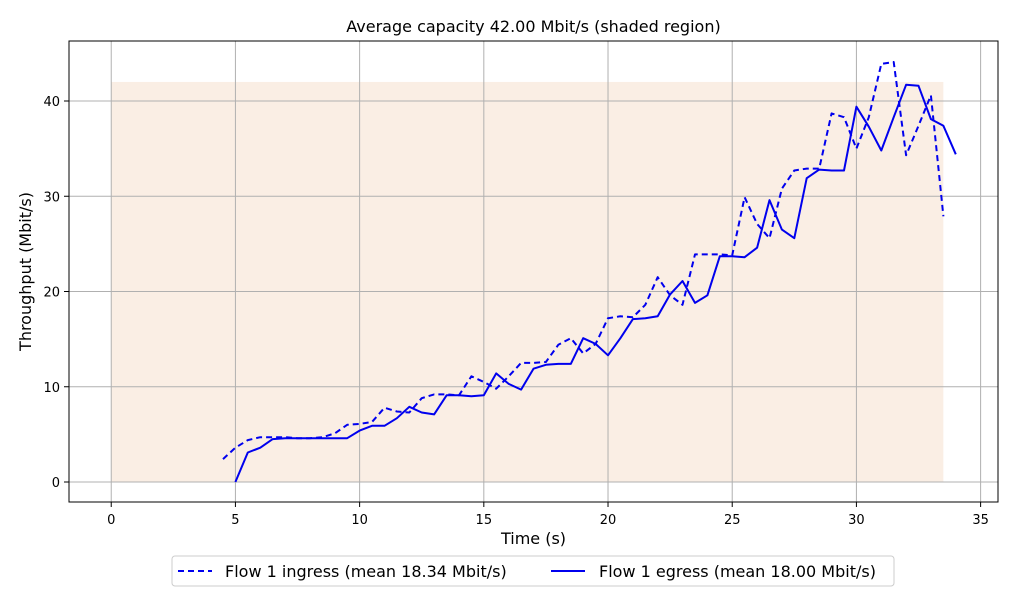 The height and width of the screenshot is (605, 1021). I want to click on x-tick-label: 30, so click(856, 520).